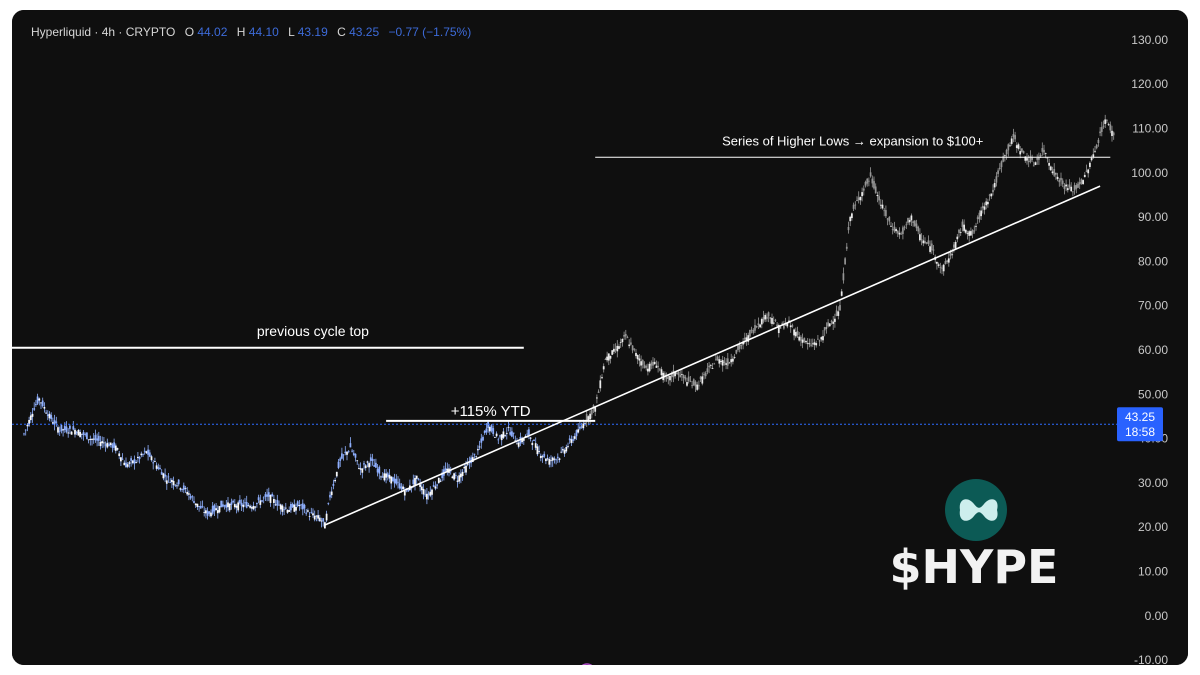 This screenshot has height=675, width=1200. I want to click on y-tick-label: 130.00, so click(1149, 40).